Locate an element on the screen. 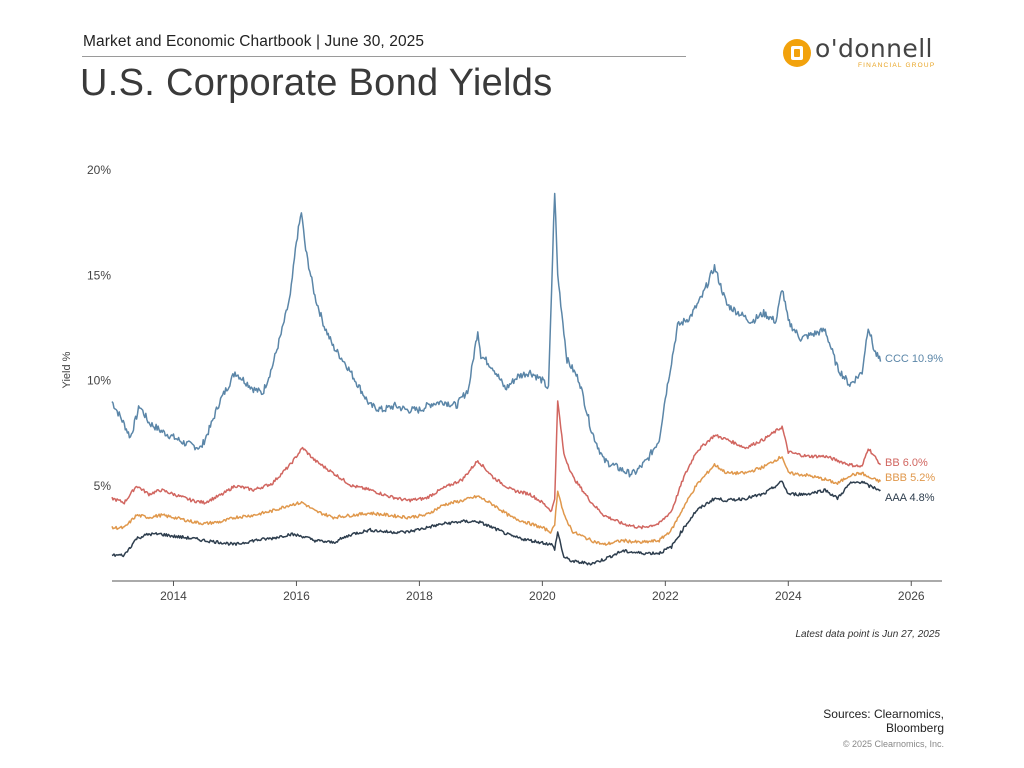 This screenshot has width=1024, height=768. series-line-bbb is located at coordinates (496, 500).